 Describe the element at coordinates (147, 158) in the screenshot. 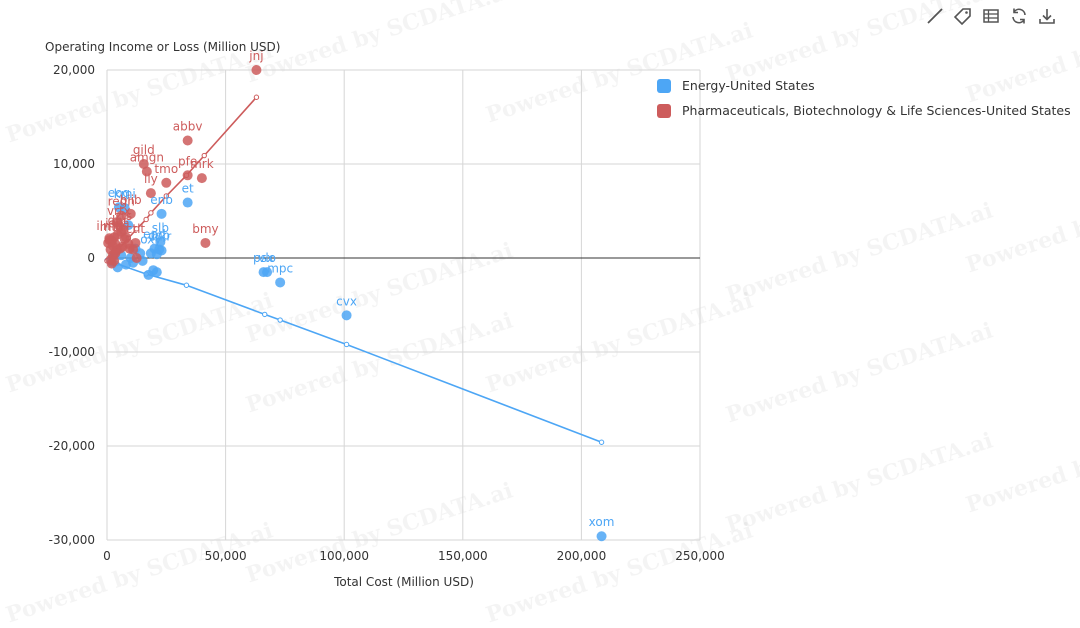

I see `data-label: amgn` at that location.